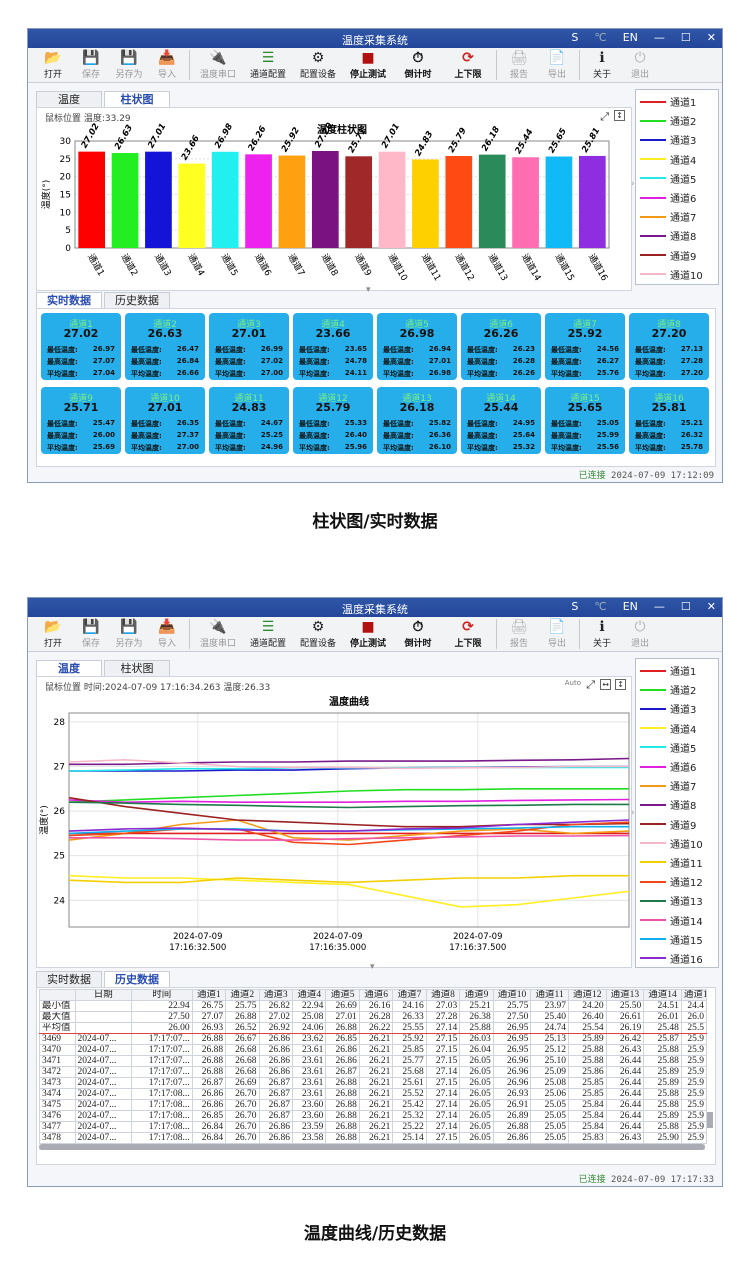 The height and width of the screenshot is (1276, 750). I want to click on horizontal-scrollbar-thumb, so click(372, 1147).